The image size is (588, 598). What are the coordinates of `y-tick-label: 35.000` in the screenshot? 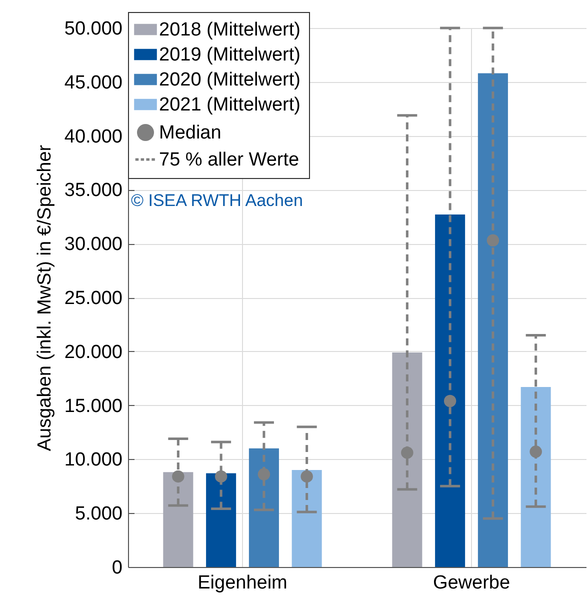 It's located at (93, 191).